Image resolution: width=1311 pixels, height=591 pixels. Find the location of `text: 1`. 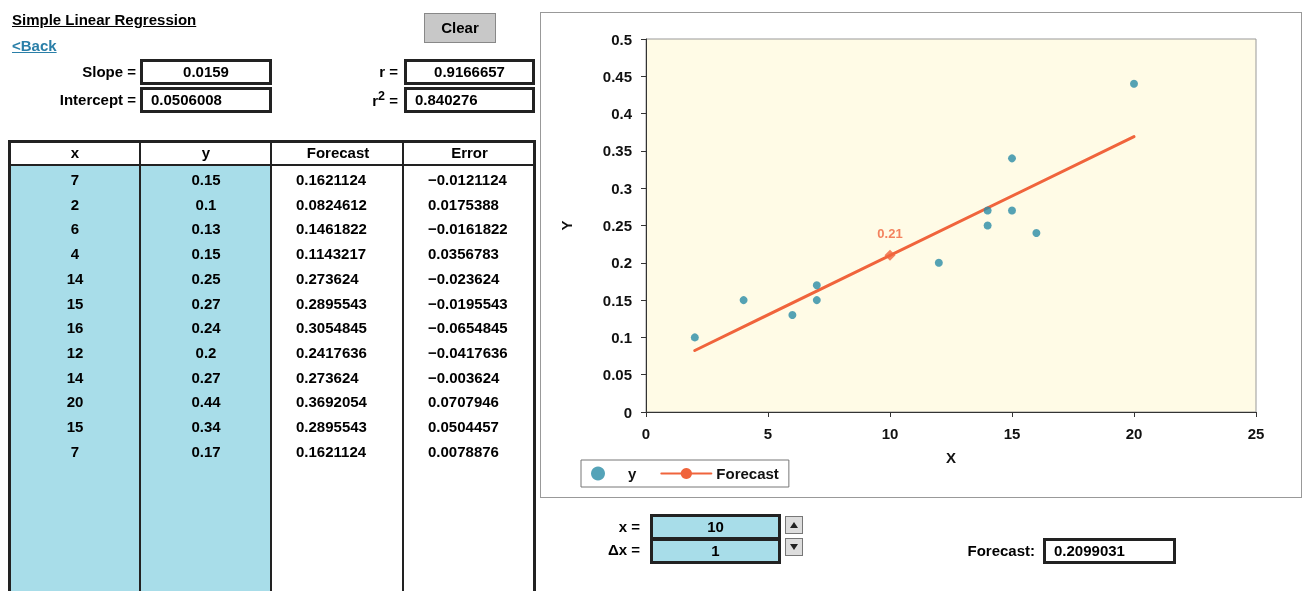

text: 1 is located at coordinates (715, 551).